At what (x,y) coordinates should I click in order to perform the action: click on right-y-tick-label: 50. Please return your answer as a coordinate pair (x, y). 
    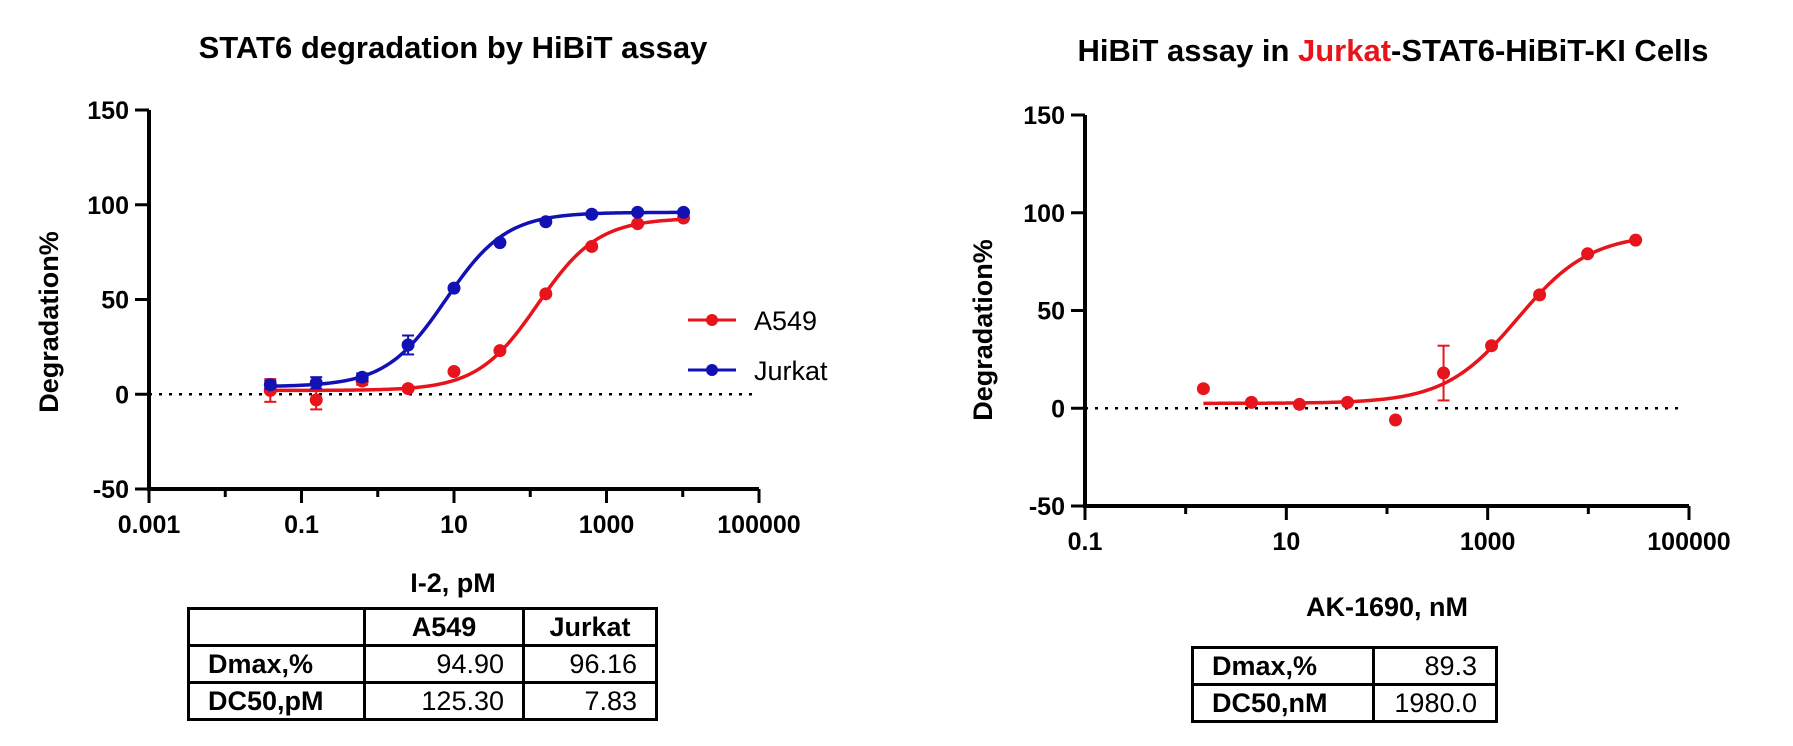
    Looking at the image, I should click on (1051, 312).